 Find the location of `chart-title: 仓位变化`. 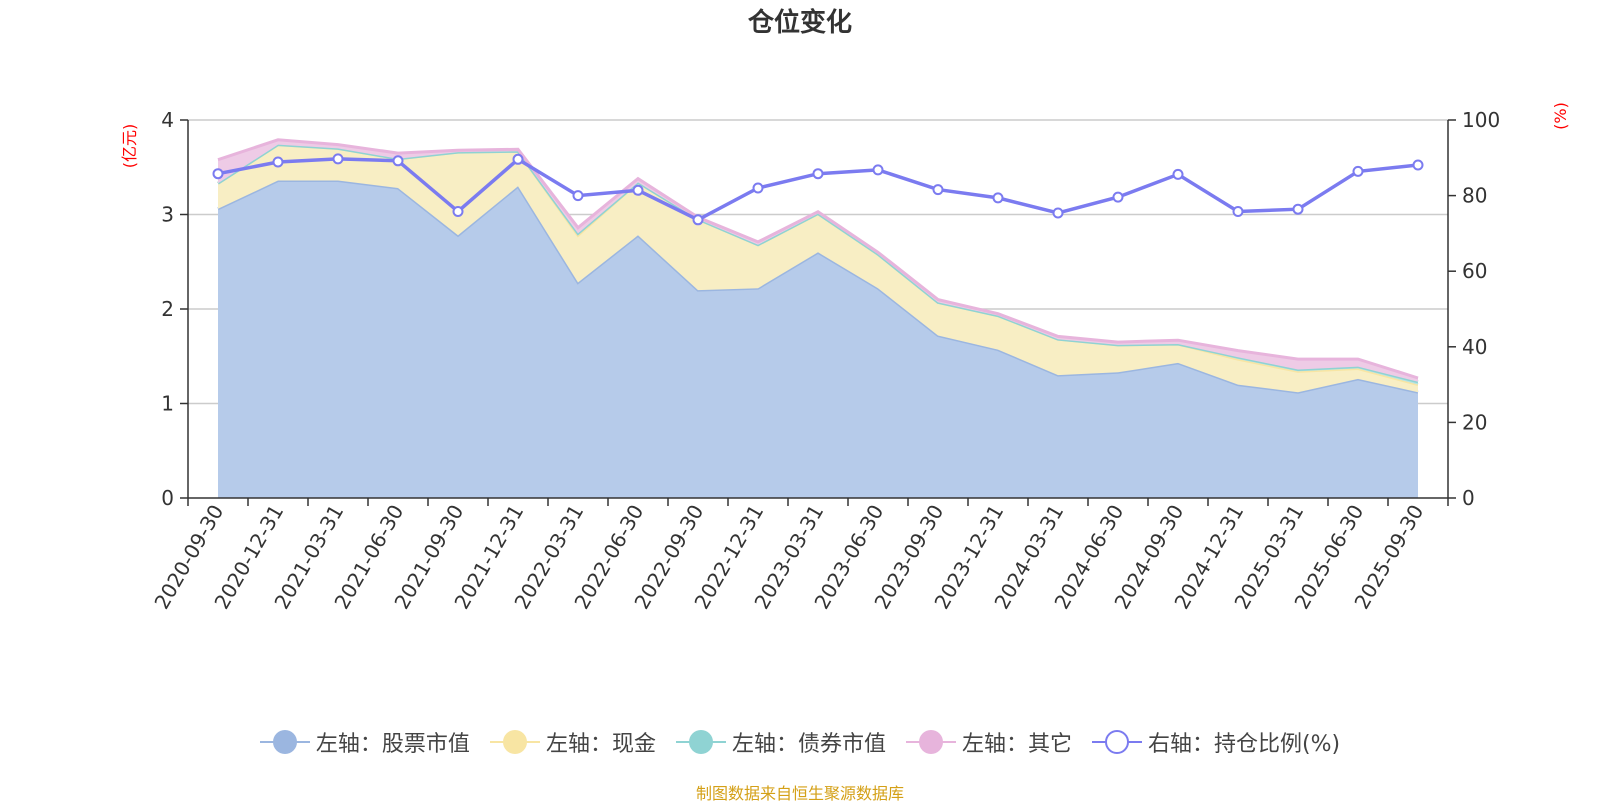

chart-title: 仓位变化 is located at coordinates (799, 23).